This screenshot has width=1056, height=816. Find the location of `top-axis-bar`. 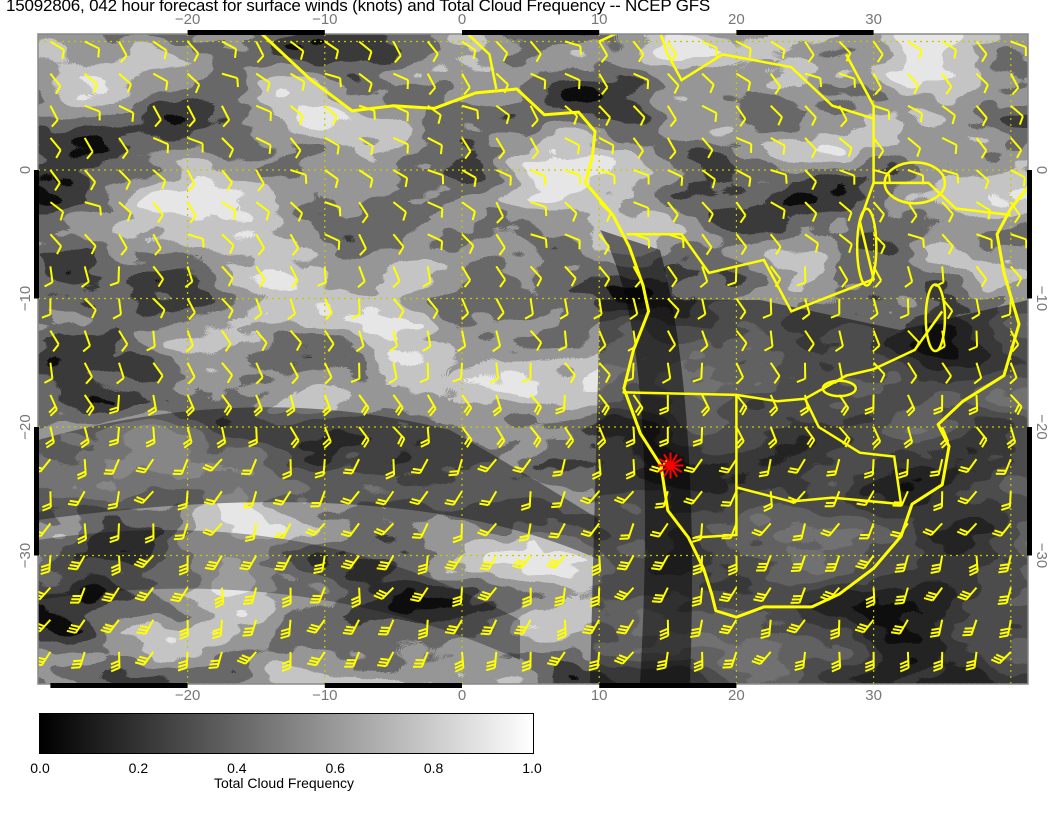

top-axis-bar is located at coordinates (256, 32).